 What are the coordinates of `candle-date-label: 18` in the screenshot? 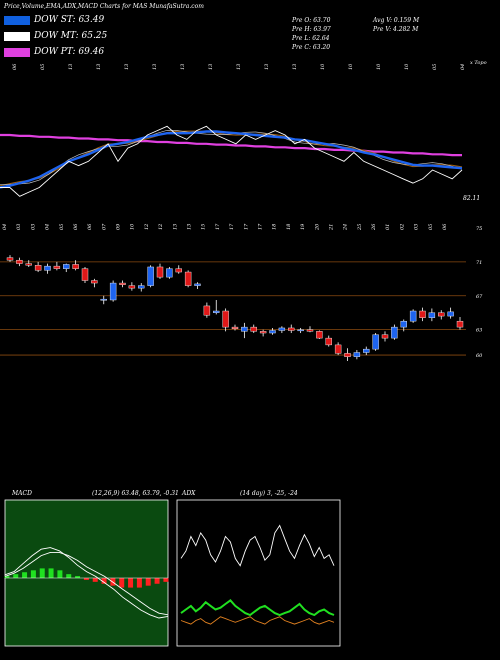 It's located at (275, 227).